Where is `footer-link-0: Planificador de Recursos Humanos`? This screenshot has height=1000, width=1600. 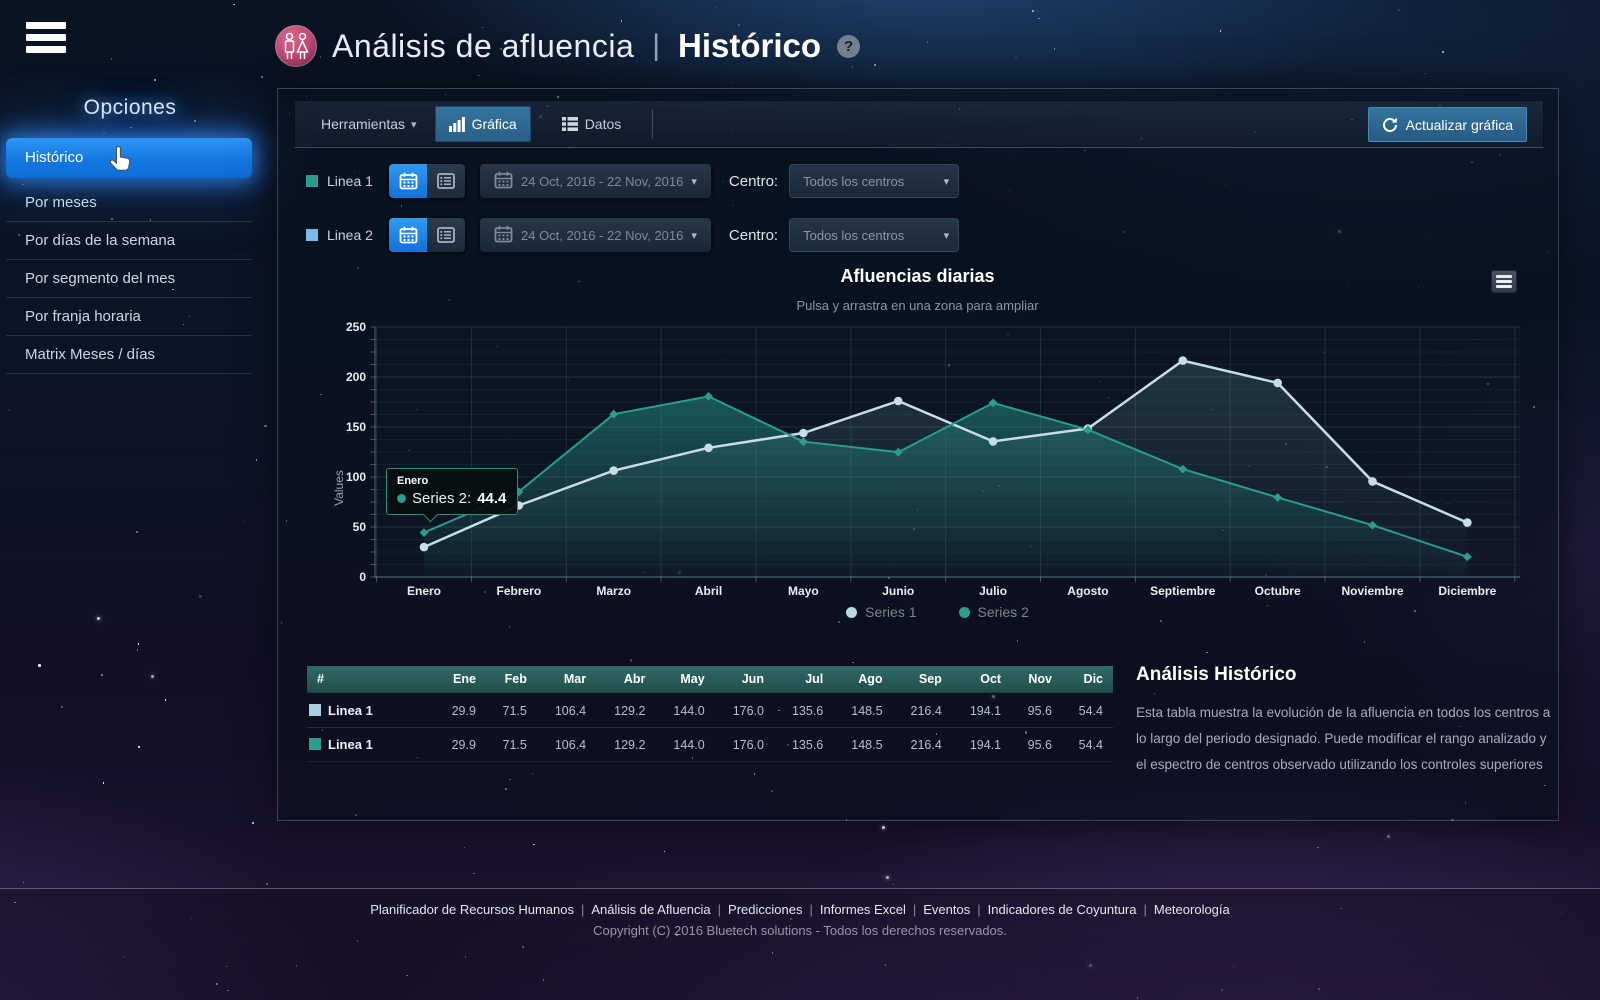
footer-link-0: Planificador de Recursos Humanos is located at coordinates (472, 909).